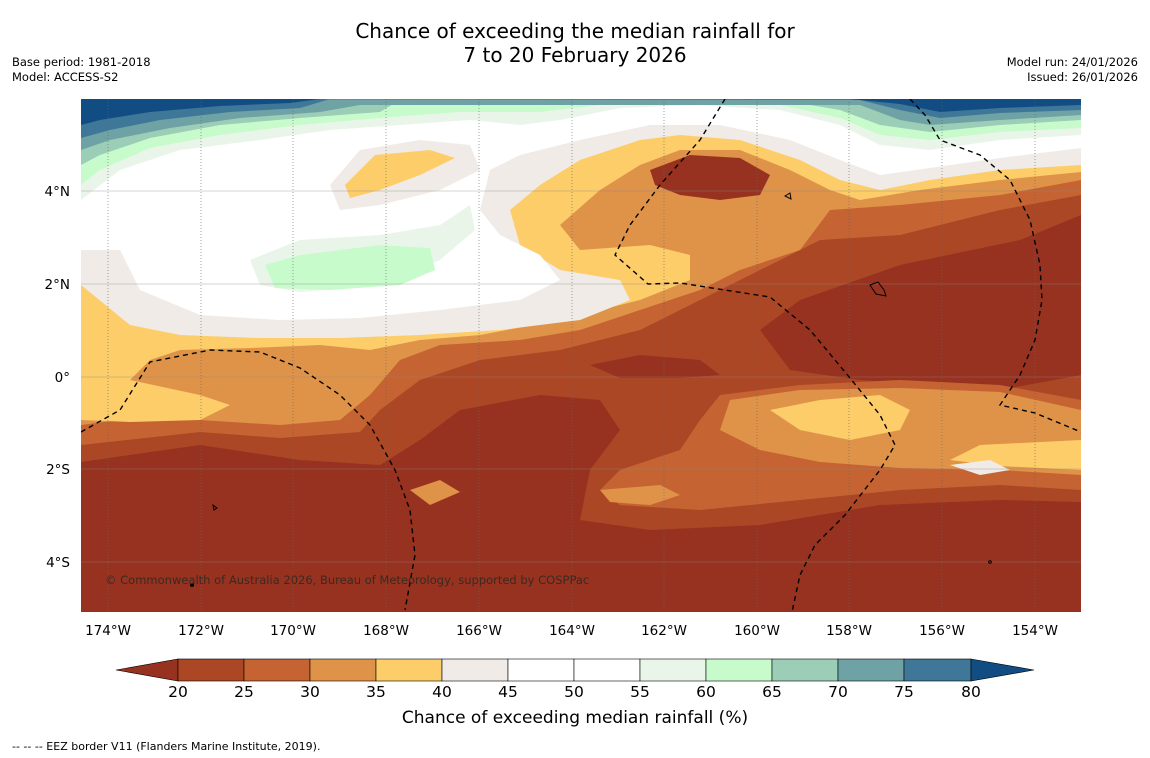 The height and width of the screenshot is (758, 1150). Describe the element at coordinates (904, 692) in the screenshot. I see `colorbar-tick: 75` at that location.